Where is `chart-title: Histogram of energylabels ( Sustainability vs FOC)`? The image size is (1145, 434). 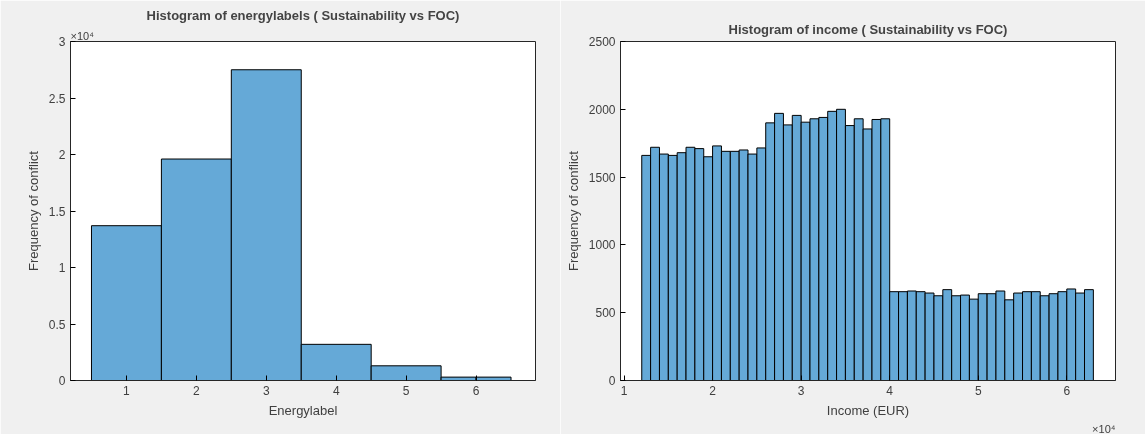
chart-title: Histogram of energylabels ( Sustainability vs FOC) is located at coordinates (303, 15).